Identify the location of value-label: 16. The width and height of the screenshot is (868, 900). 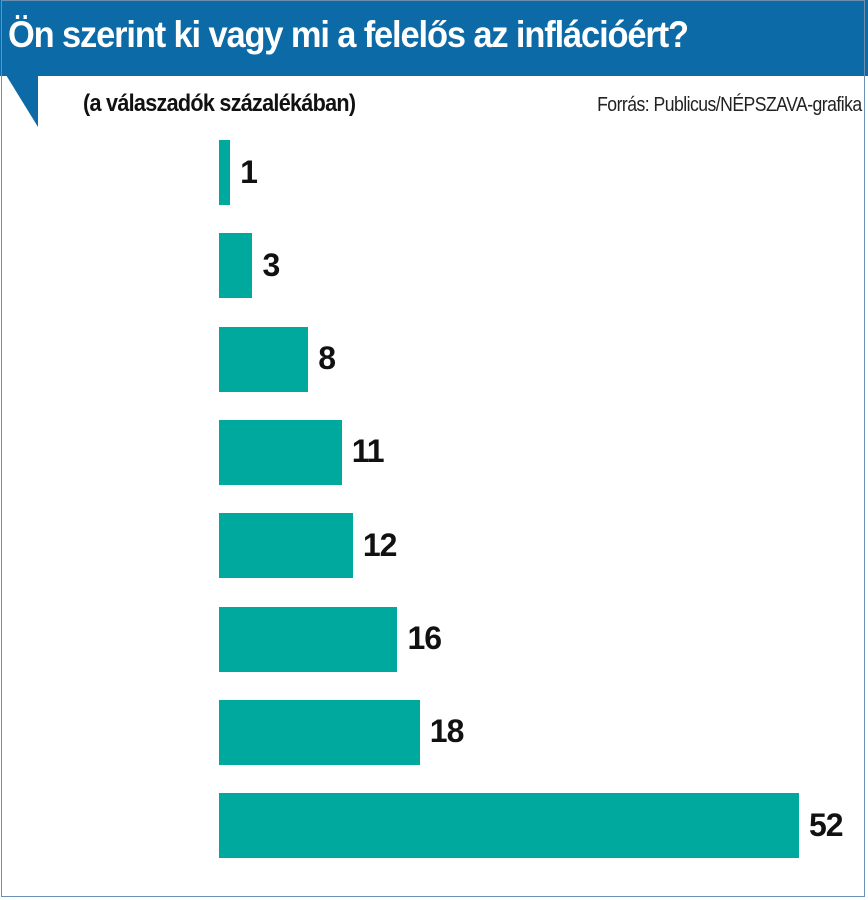
(424, 638).